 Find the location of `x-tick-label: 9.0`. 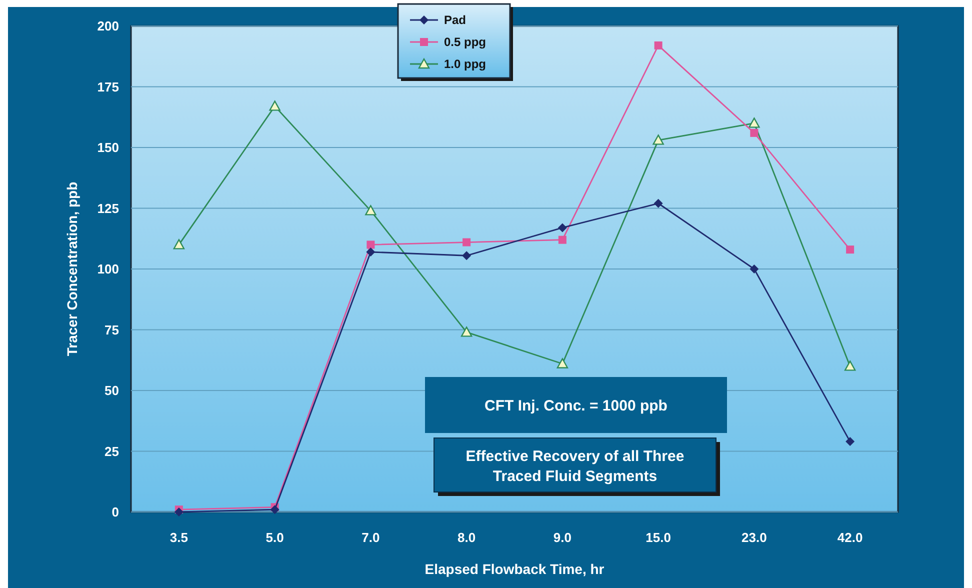

x-tick-label: 9.0 is located at coordinates (562, 537).